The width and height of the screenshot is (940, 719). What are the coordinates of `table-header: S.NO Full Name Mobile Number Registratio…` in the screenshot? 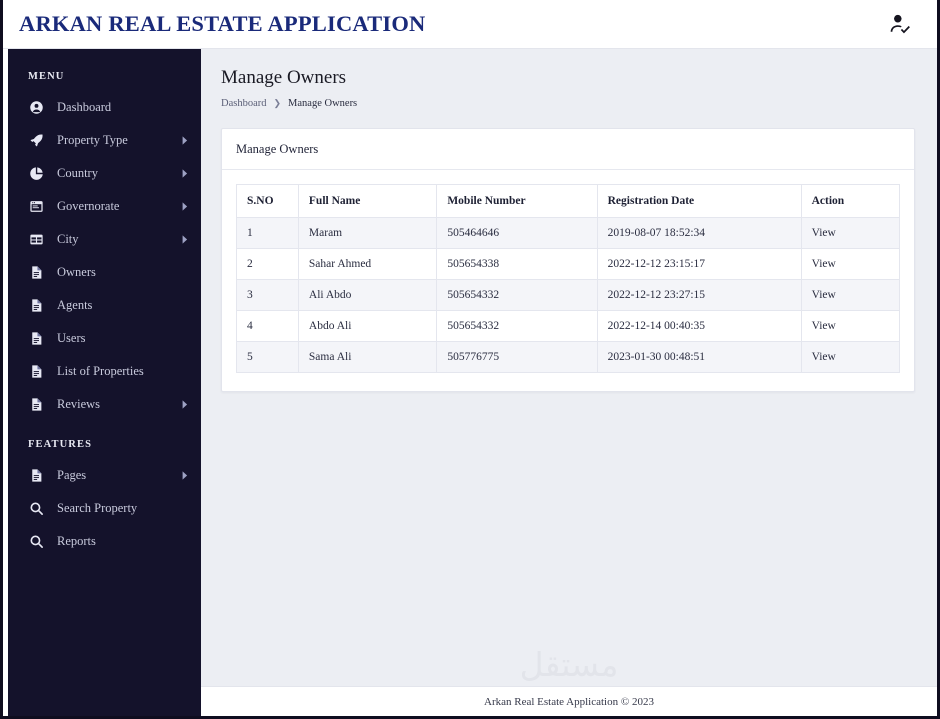 It's located at (568, 201).